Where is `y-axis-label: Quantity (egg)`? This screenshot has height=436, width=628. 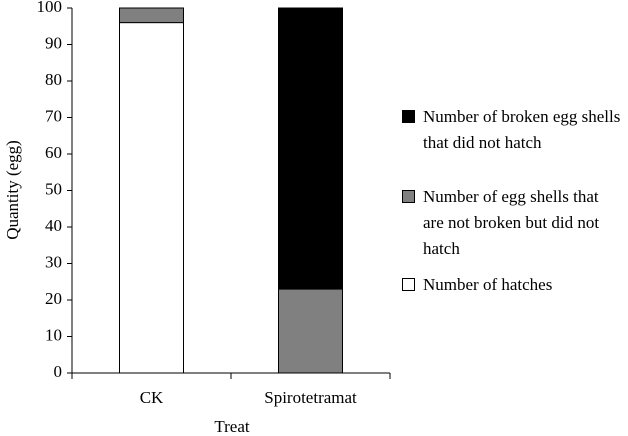
y-axis-label: Quantity (egg) is located at coordinates (12, 190).